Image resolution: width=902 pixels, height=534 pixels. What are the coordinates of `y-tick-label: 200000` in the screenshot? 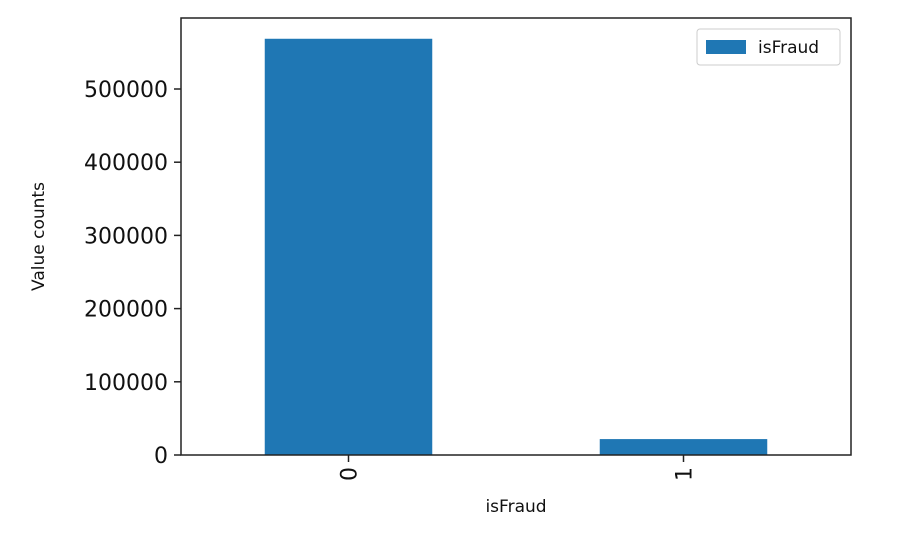 It's located at (126, 310).